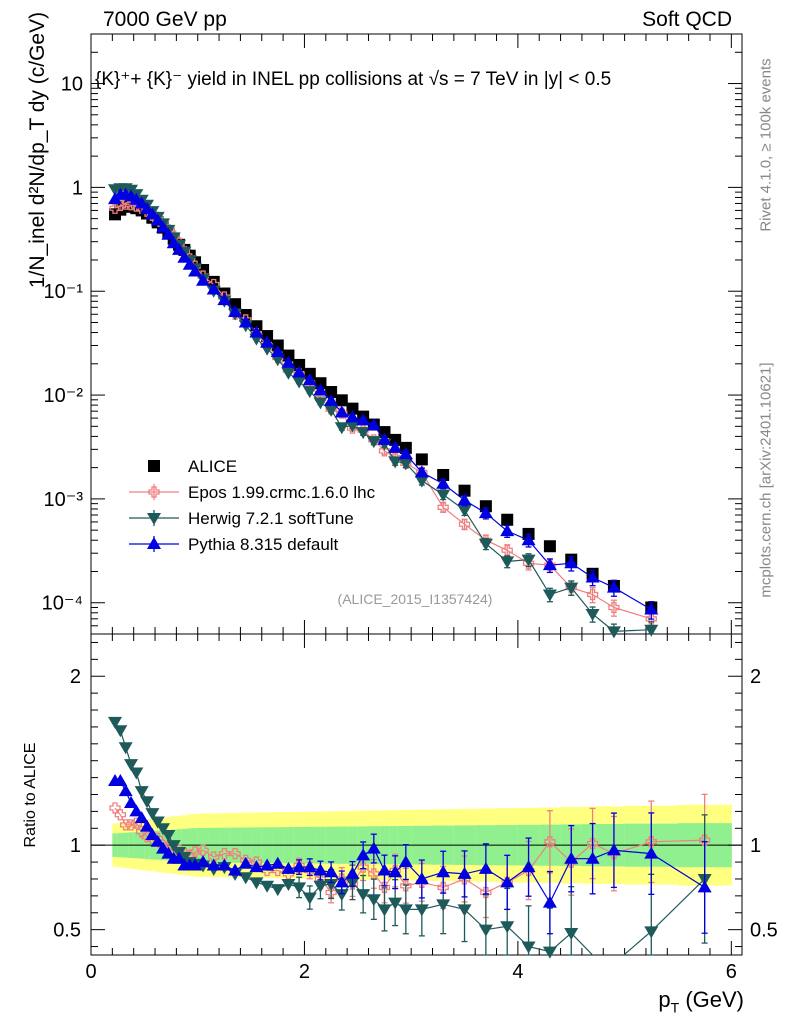 Image resolution: width=786 pixels, height=1024 pixels. Describe the element at coordinates (212, 466) in the screenshot. I see `legend-label: ALICE` at that location.